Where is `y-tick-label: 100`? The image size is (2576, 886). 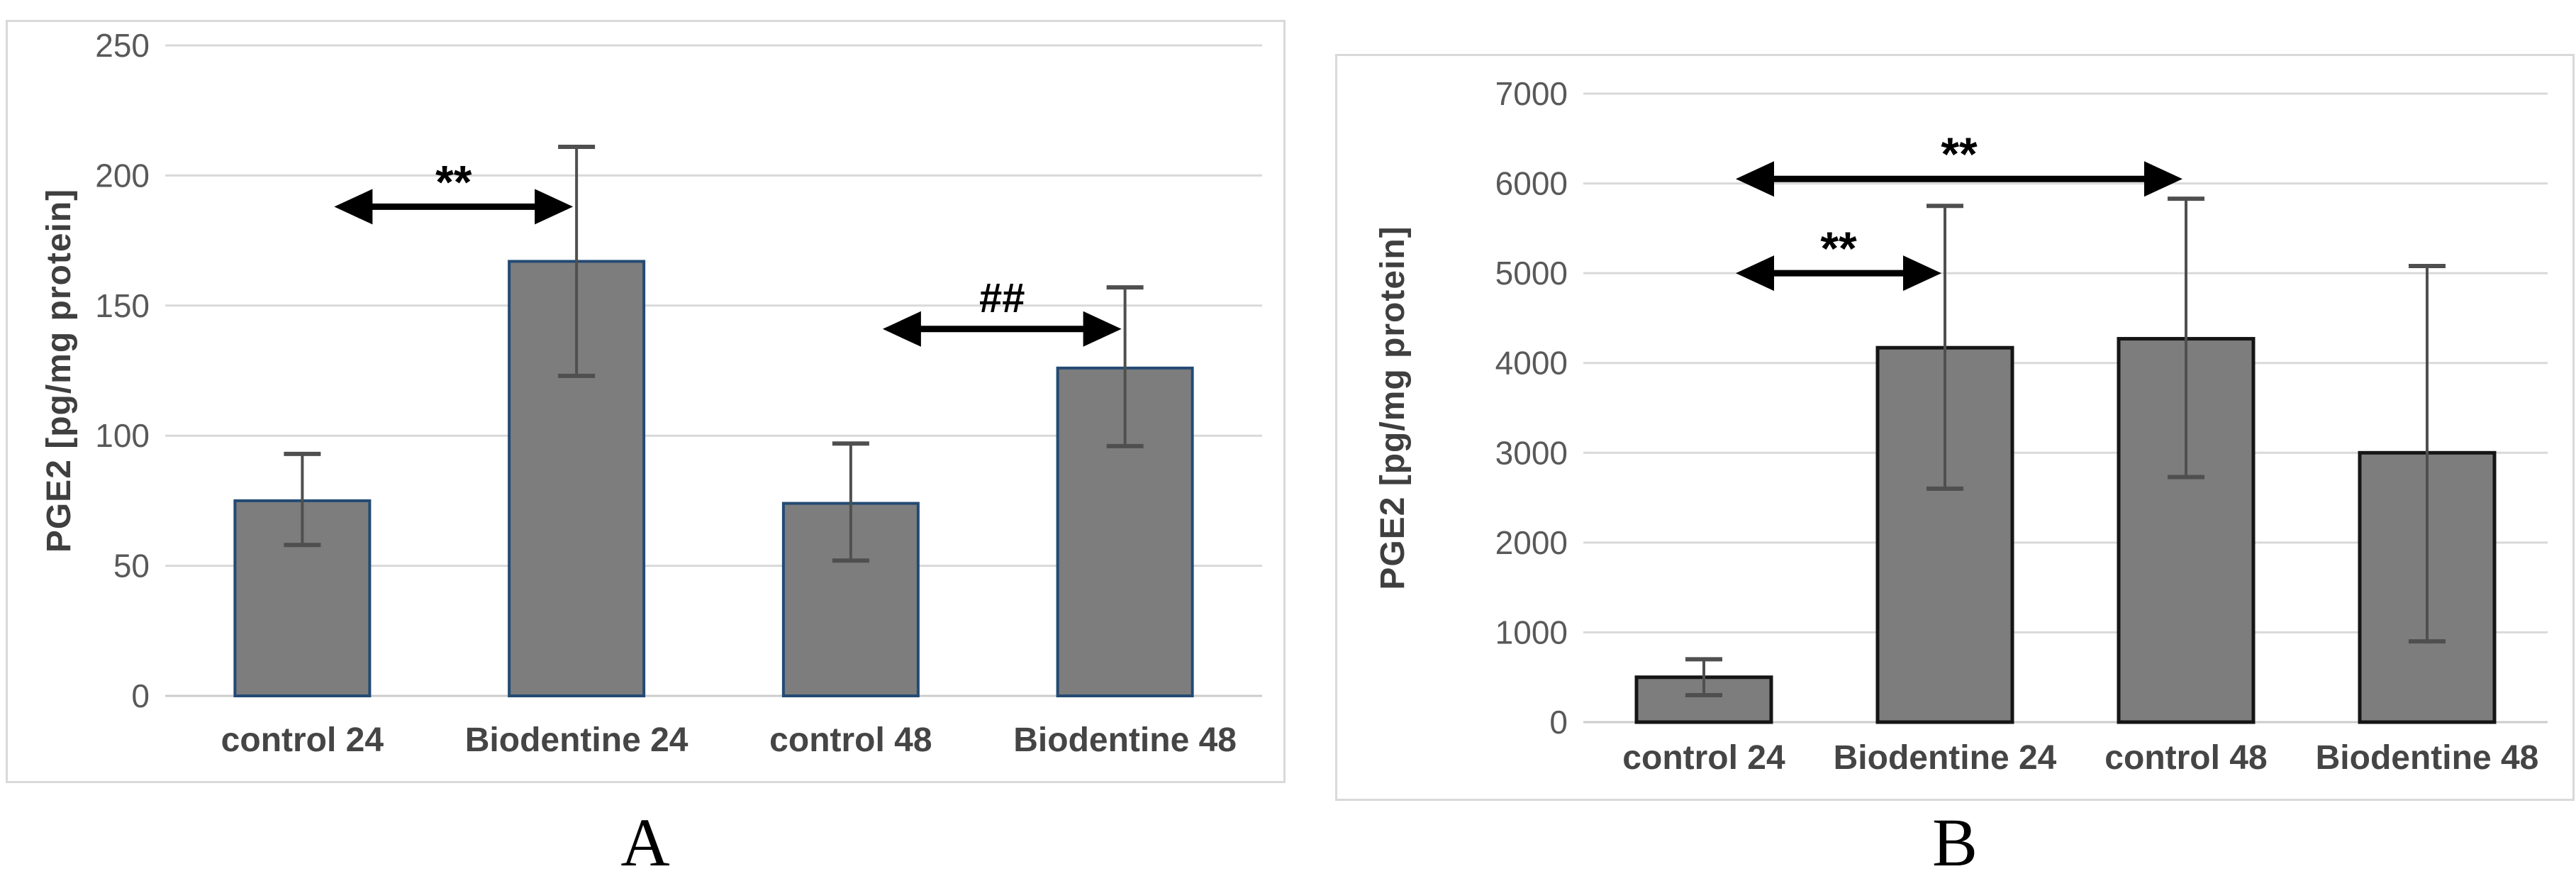
y-tick-label: 100 is located at coordinates (122, 435).